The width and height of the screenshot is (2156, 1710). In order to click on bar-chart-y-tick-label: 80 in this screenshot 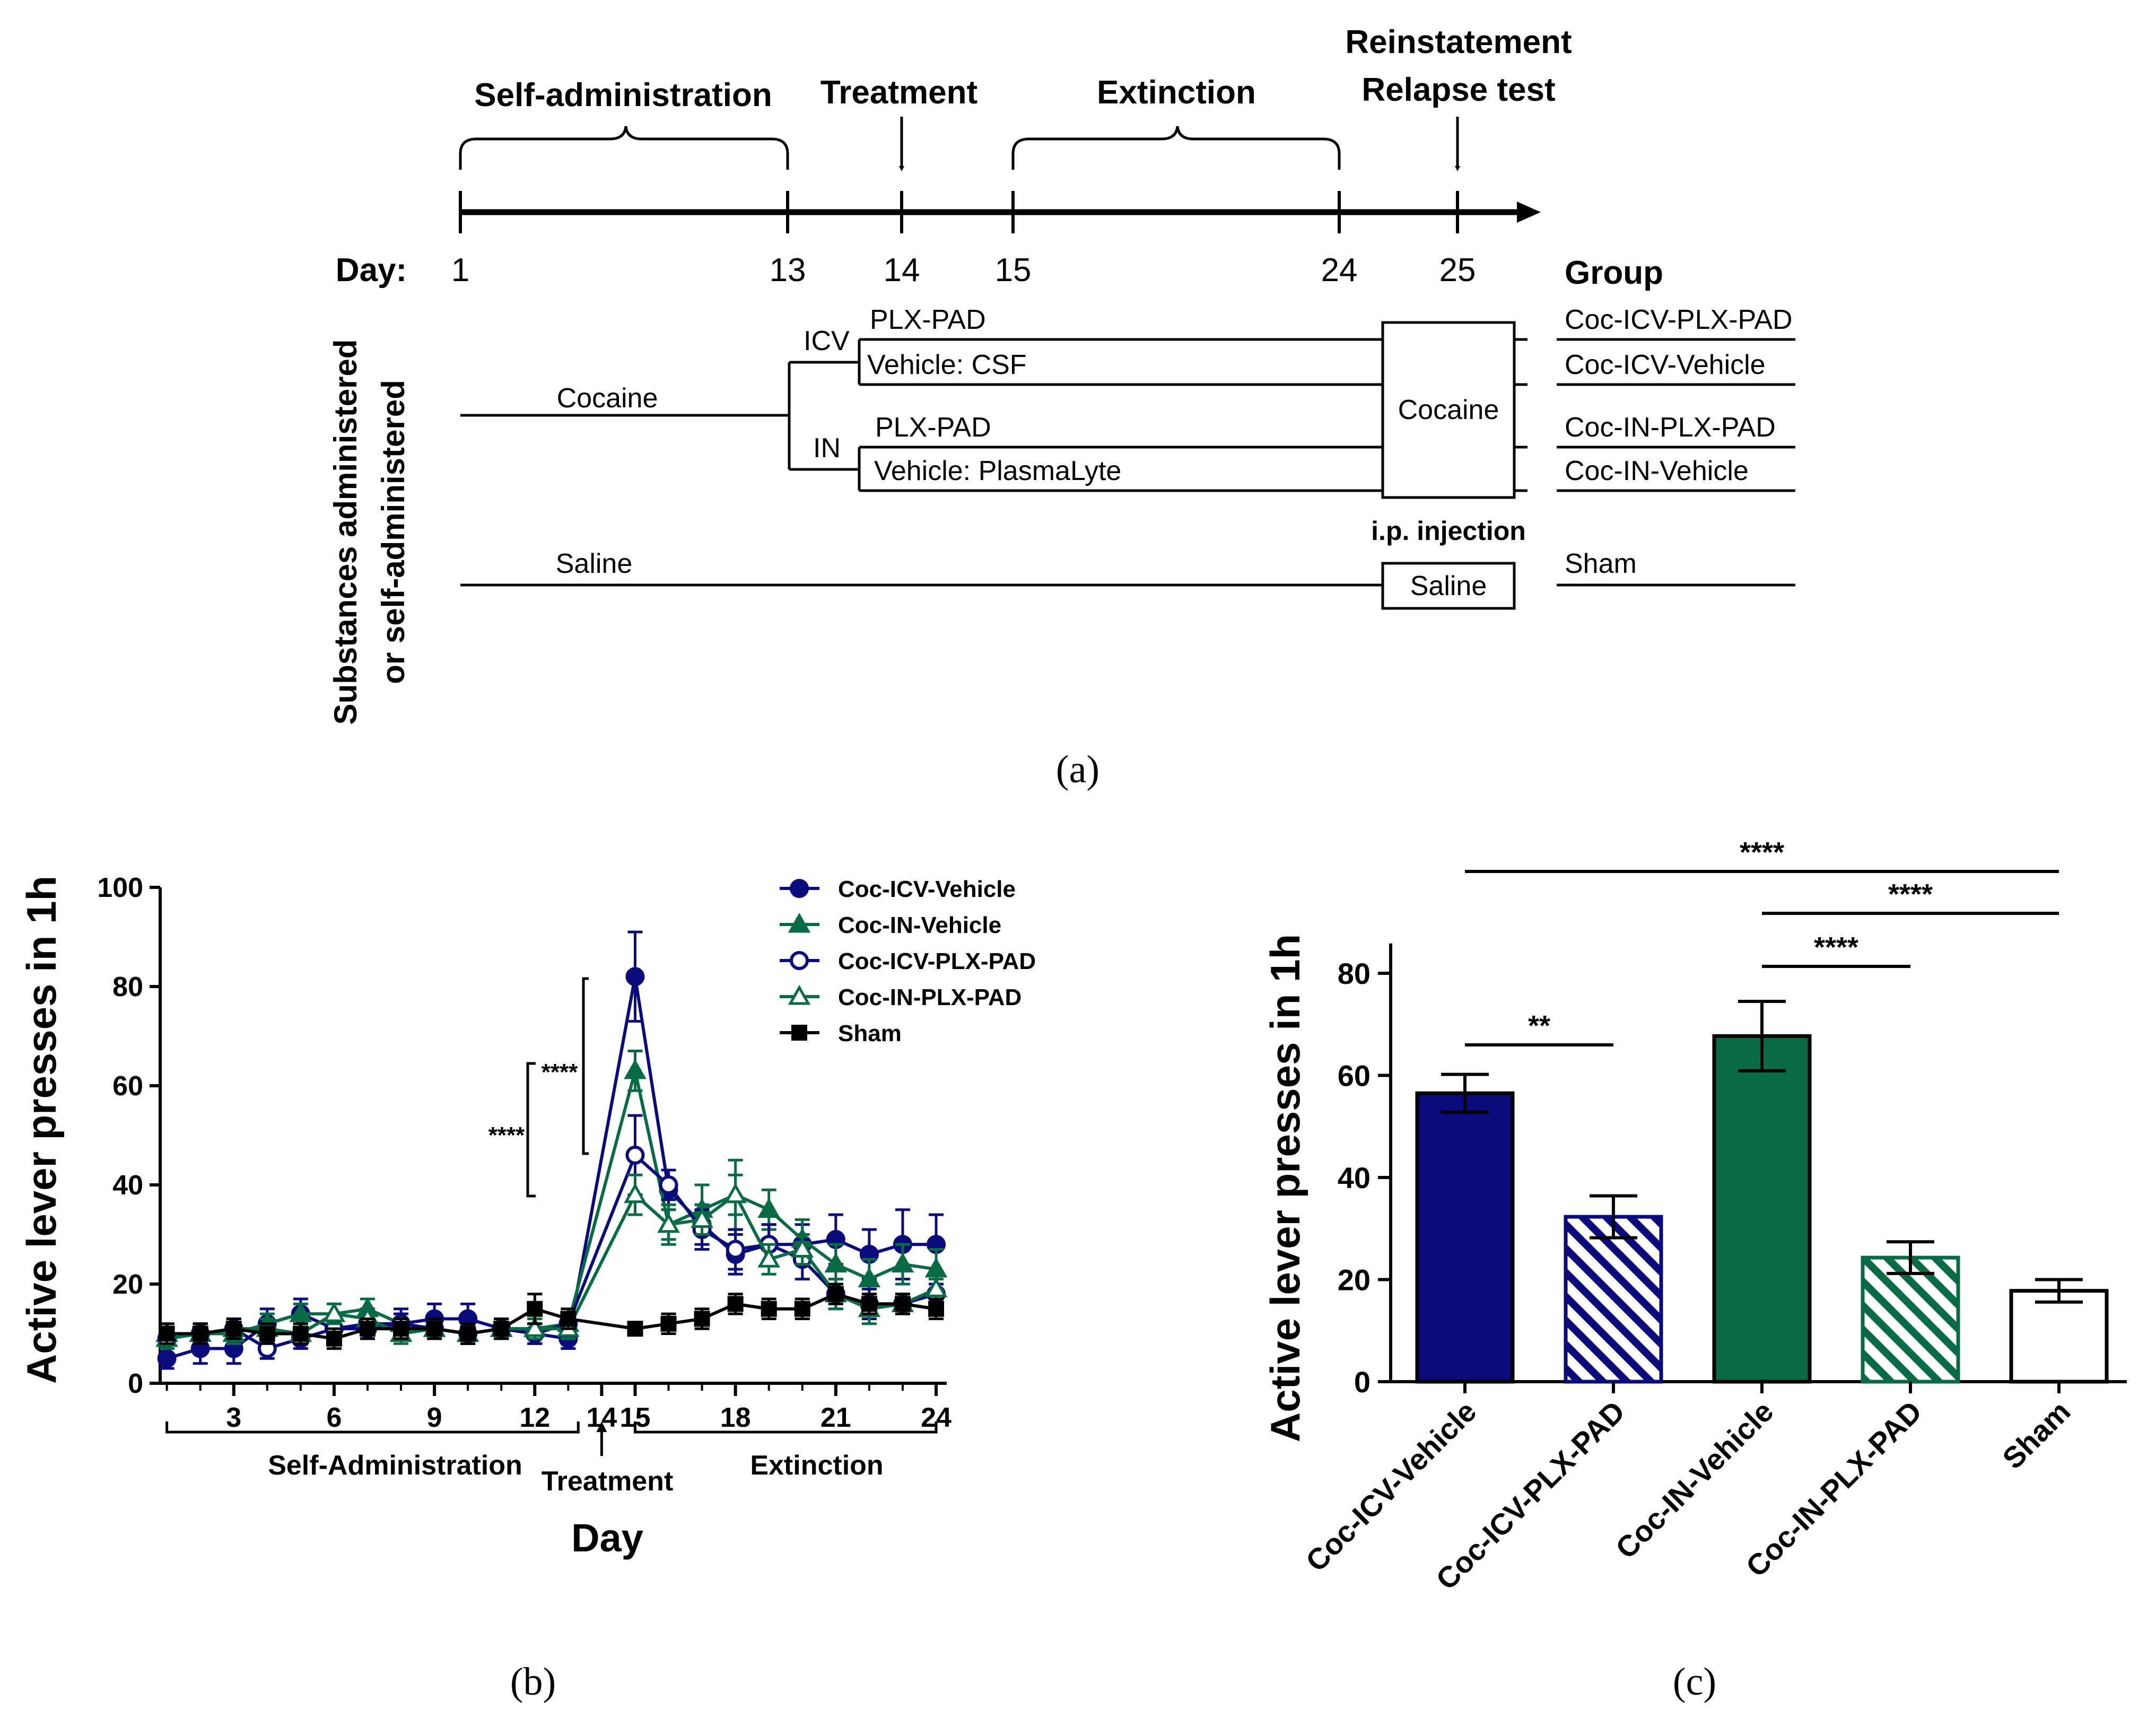, I will do `click(1355, 973)`.